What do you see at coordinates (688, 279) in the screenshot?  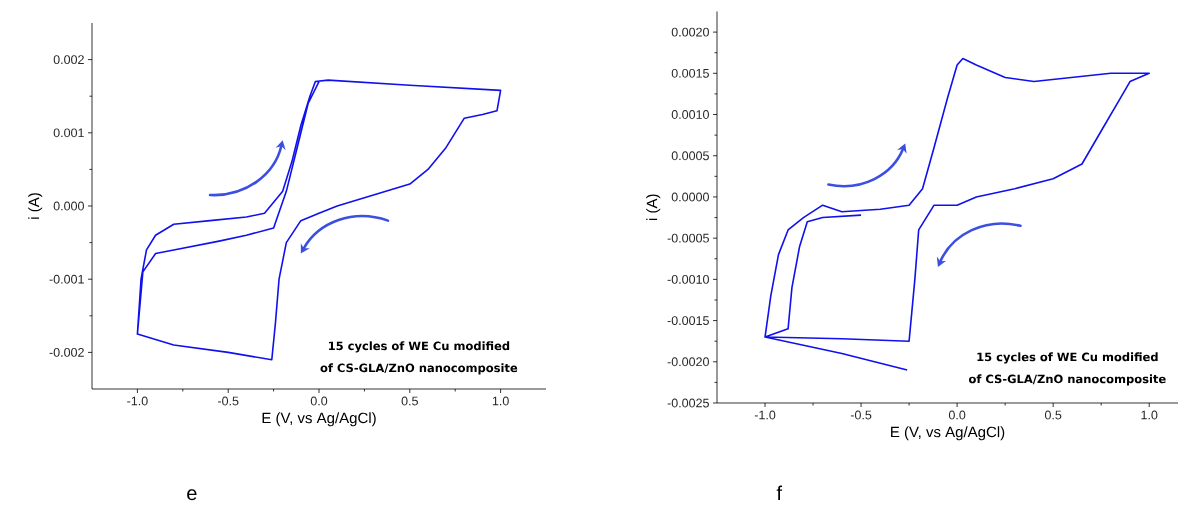 I see `y-tick-label: -0.0010` at bounding box center [688, 279].